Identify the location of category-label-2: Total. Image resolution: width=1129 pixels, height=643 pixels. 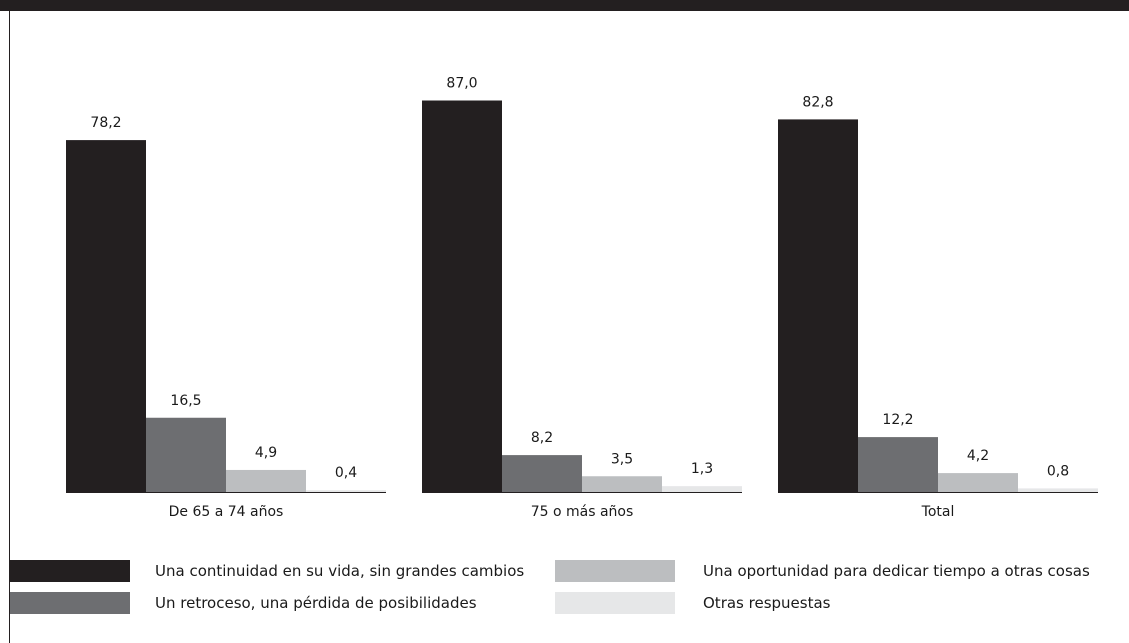
(938, 512).